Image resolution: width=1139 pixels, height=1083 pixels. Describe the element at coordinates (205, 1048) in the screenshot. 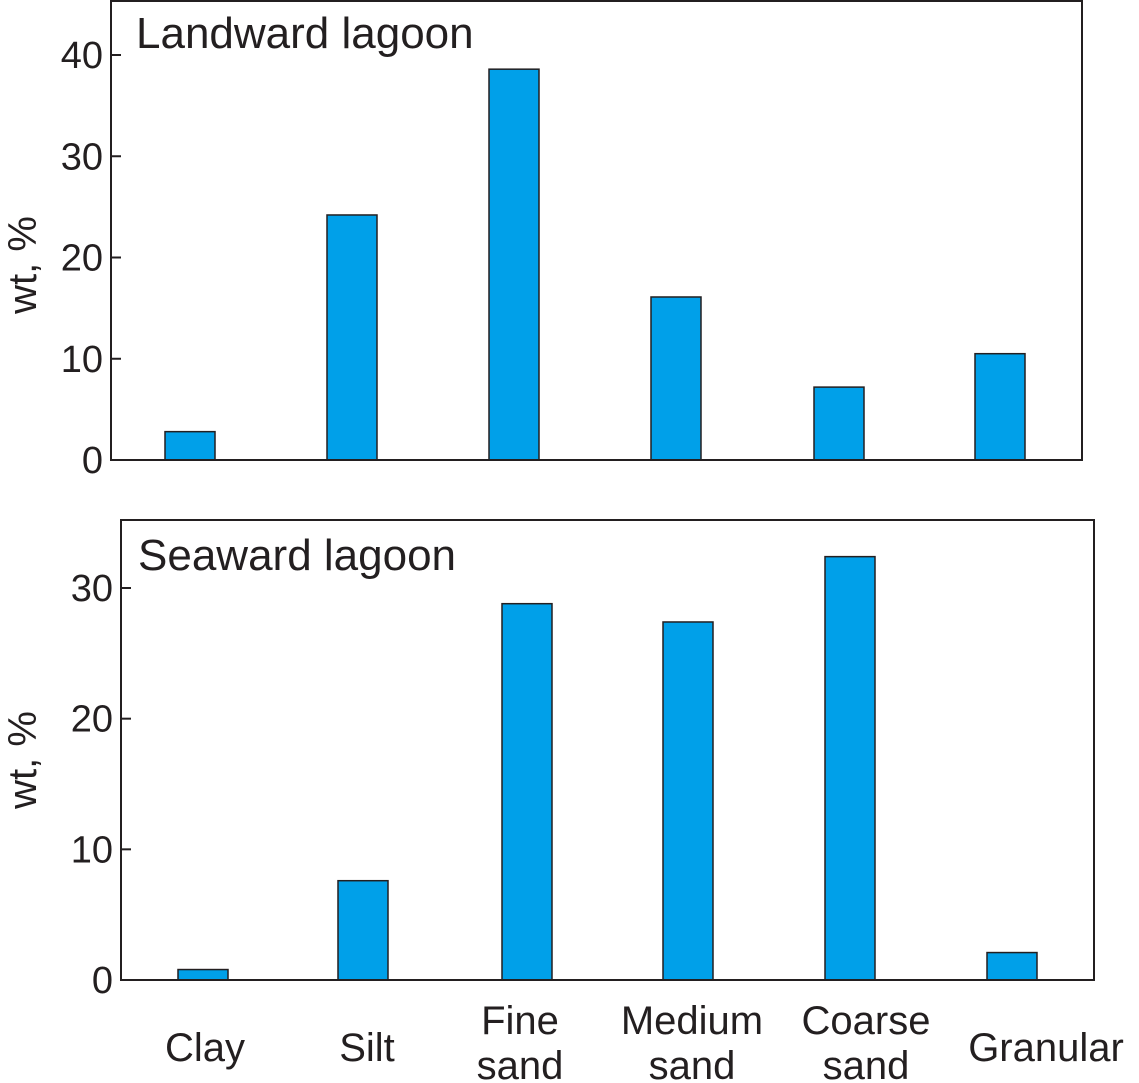

I see `category-label: Clay` at that location.